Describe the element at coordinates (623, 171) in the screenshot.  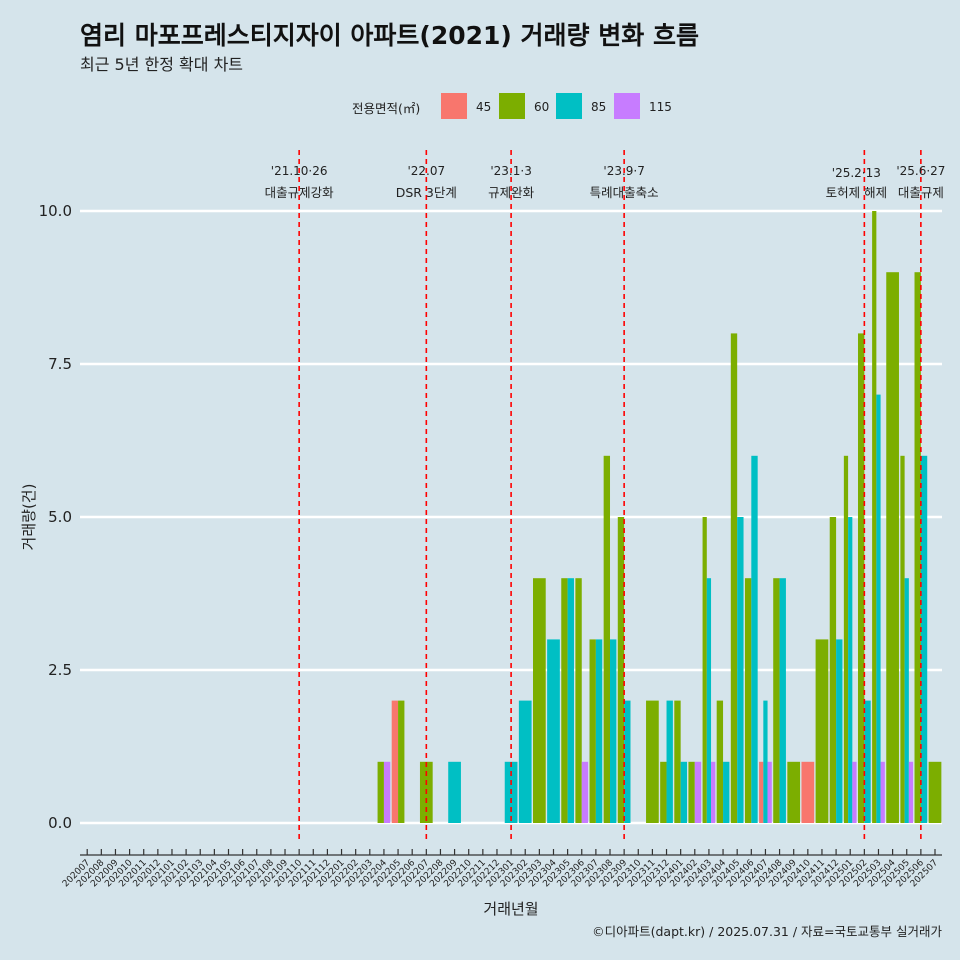
I see `event-date-label: '23.9·7` at that location.